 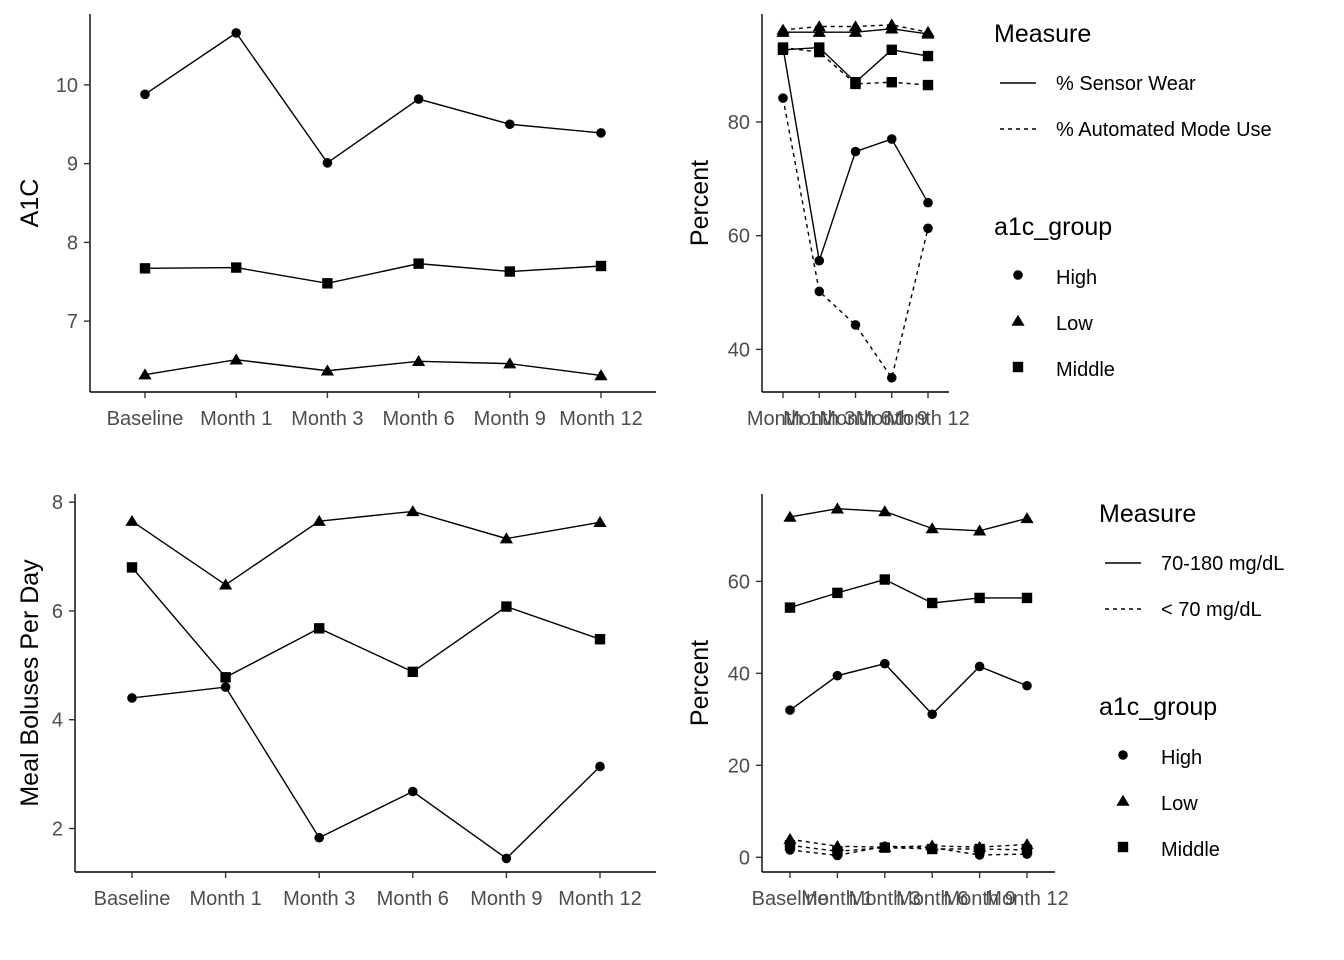 I want to click on legend-label-middle: Middle, so click(x=1085, y=370).